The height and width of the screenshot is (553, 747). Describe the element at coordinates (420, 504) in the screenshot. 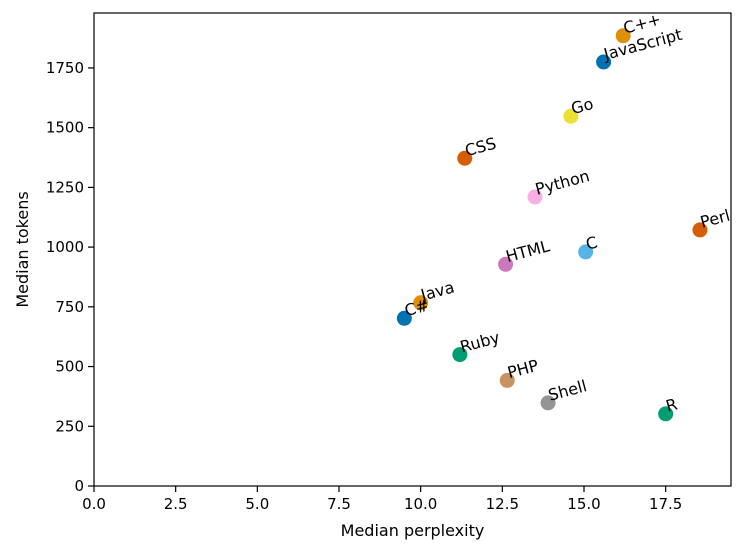

I see `x-tick-label: 10.0` at that location.